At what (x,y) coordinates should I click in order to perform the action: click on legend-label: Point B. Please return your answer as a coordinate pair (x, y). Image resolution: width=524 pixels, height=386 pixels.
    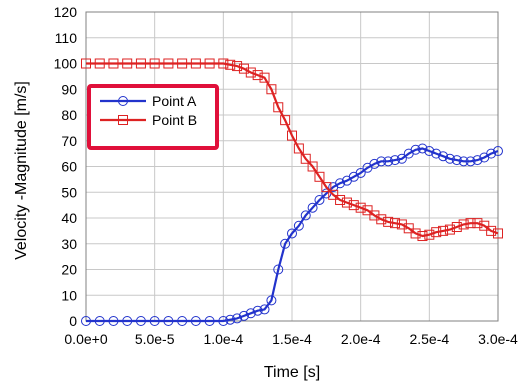
    Looking at the image, I should click on (174, 120).